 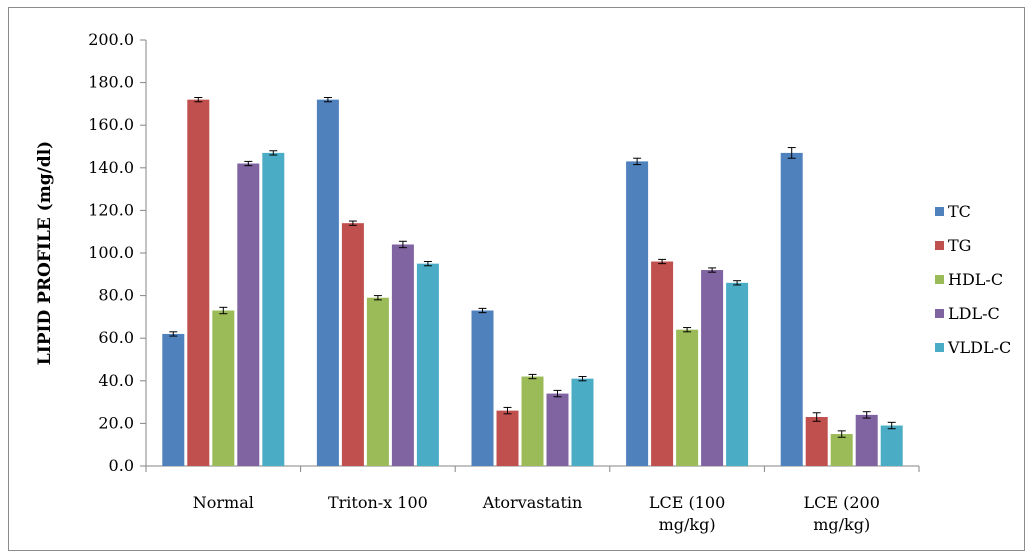 What do you see at coordinates (939, 347) in the screenshot?
I see `legend-swatch-vldl-c` at bounding box center [939, 347].